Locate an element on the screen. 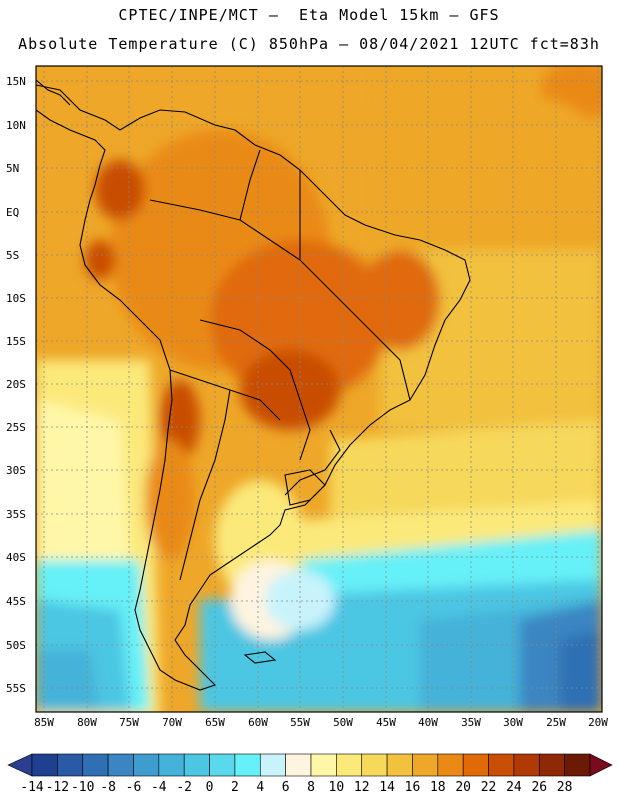 The height and width of the screenshot is (800, 618). colorbar-label: -14 is located at coordinates (32, 787).